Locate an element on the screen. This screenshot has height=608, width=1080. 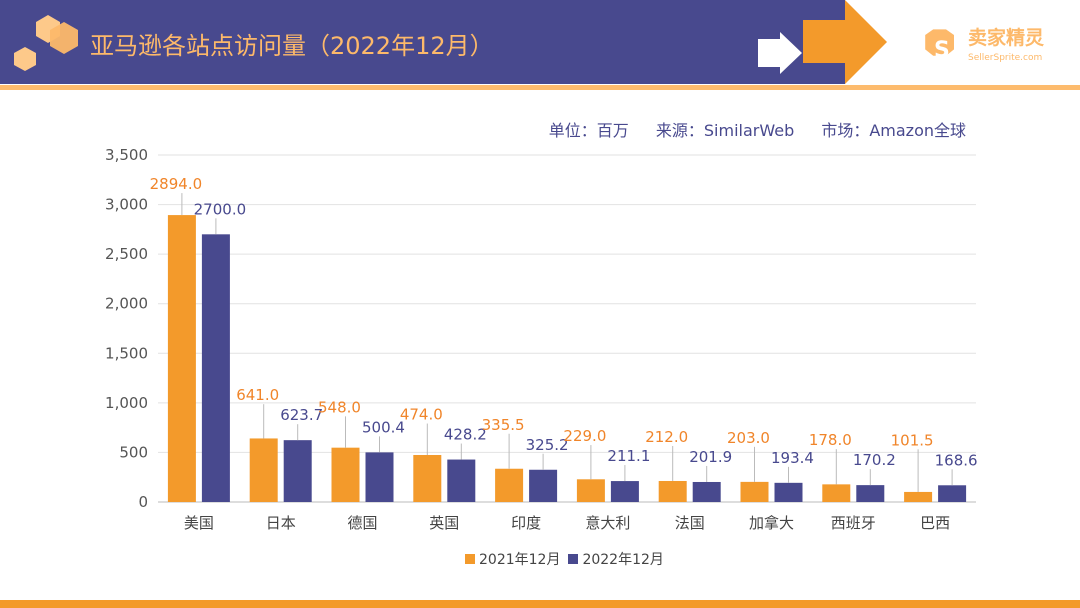
data-label: 193.4 is located at coordinates (792, 458).